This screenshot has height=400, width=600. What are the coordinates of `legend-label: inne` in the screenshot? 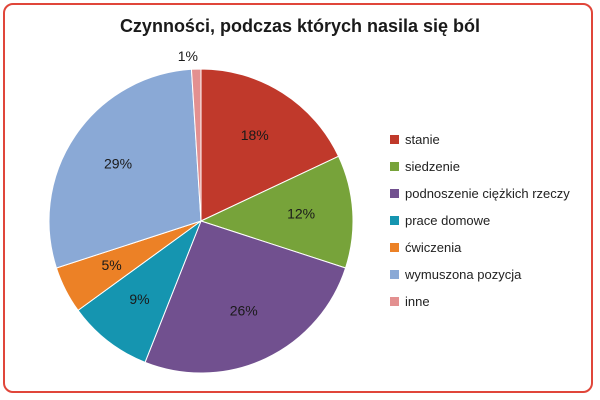 It's located at (417, 301).